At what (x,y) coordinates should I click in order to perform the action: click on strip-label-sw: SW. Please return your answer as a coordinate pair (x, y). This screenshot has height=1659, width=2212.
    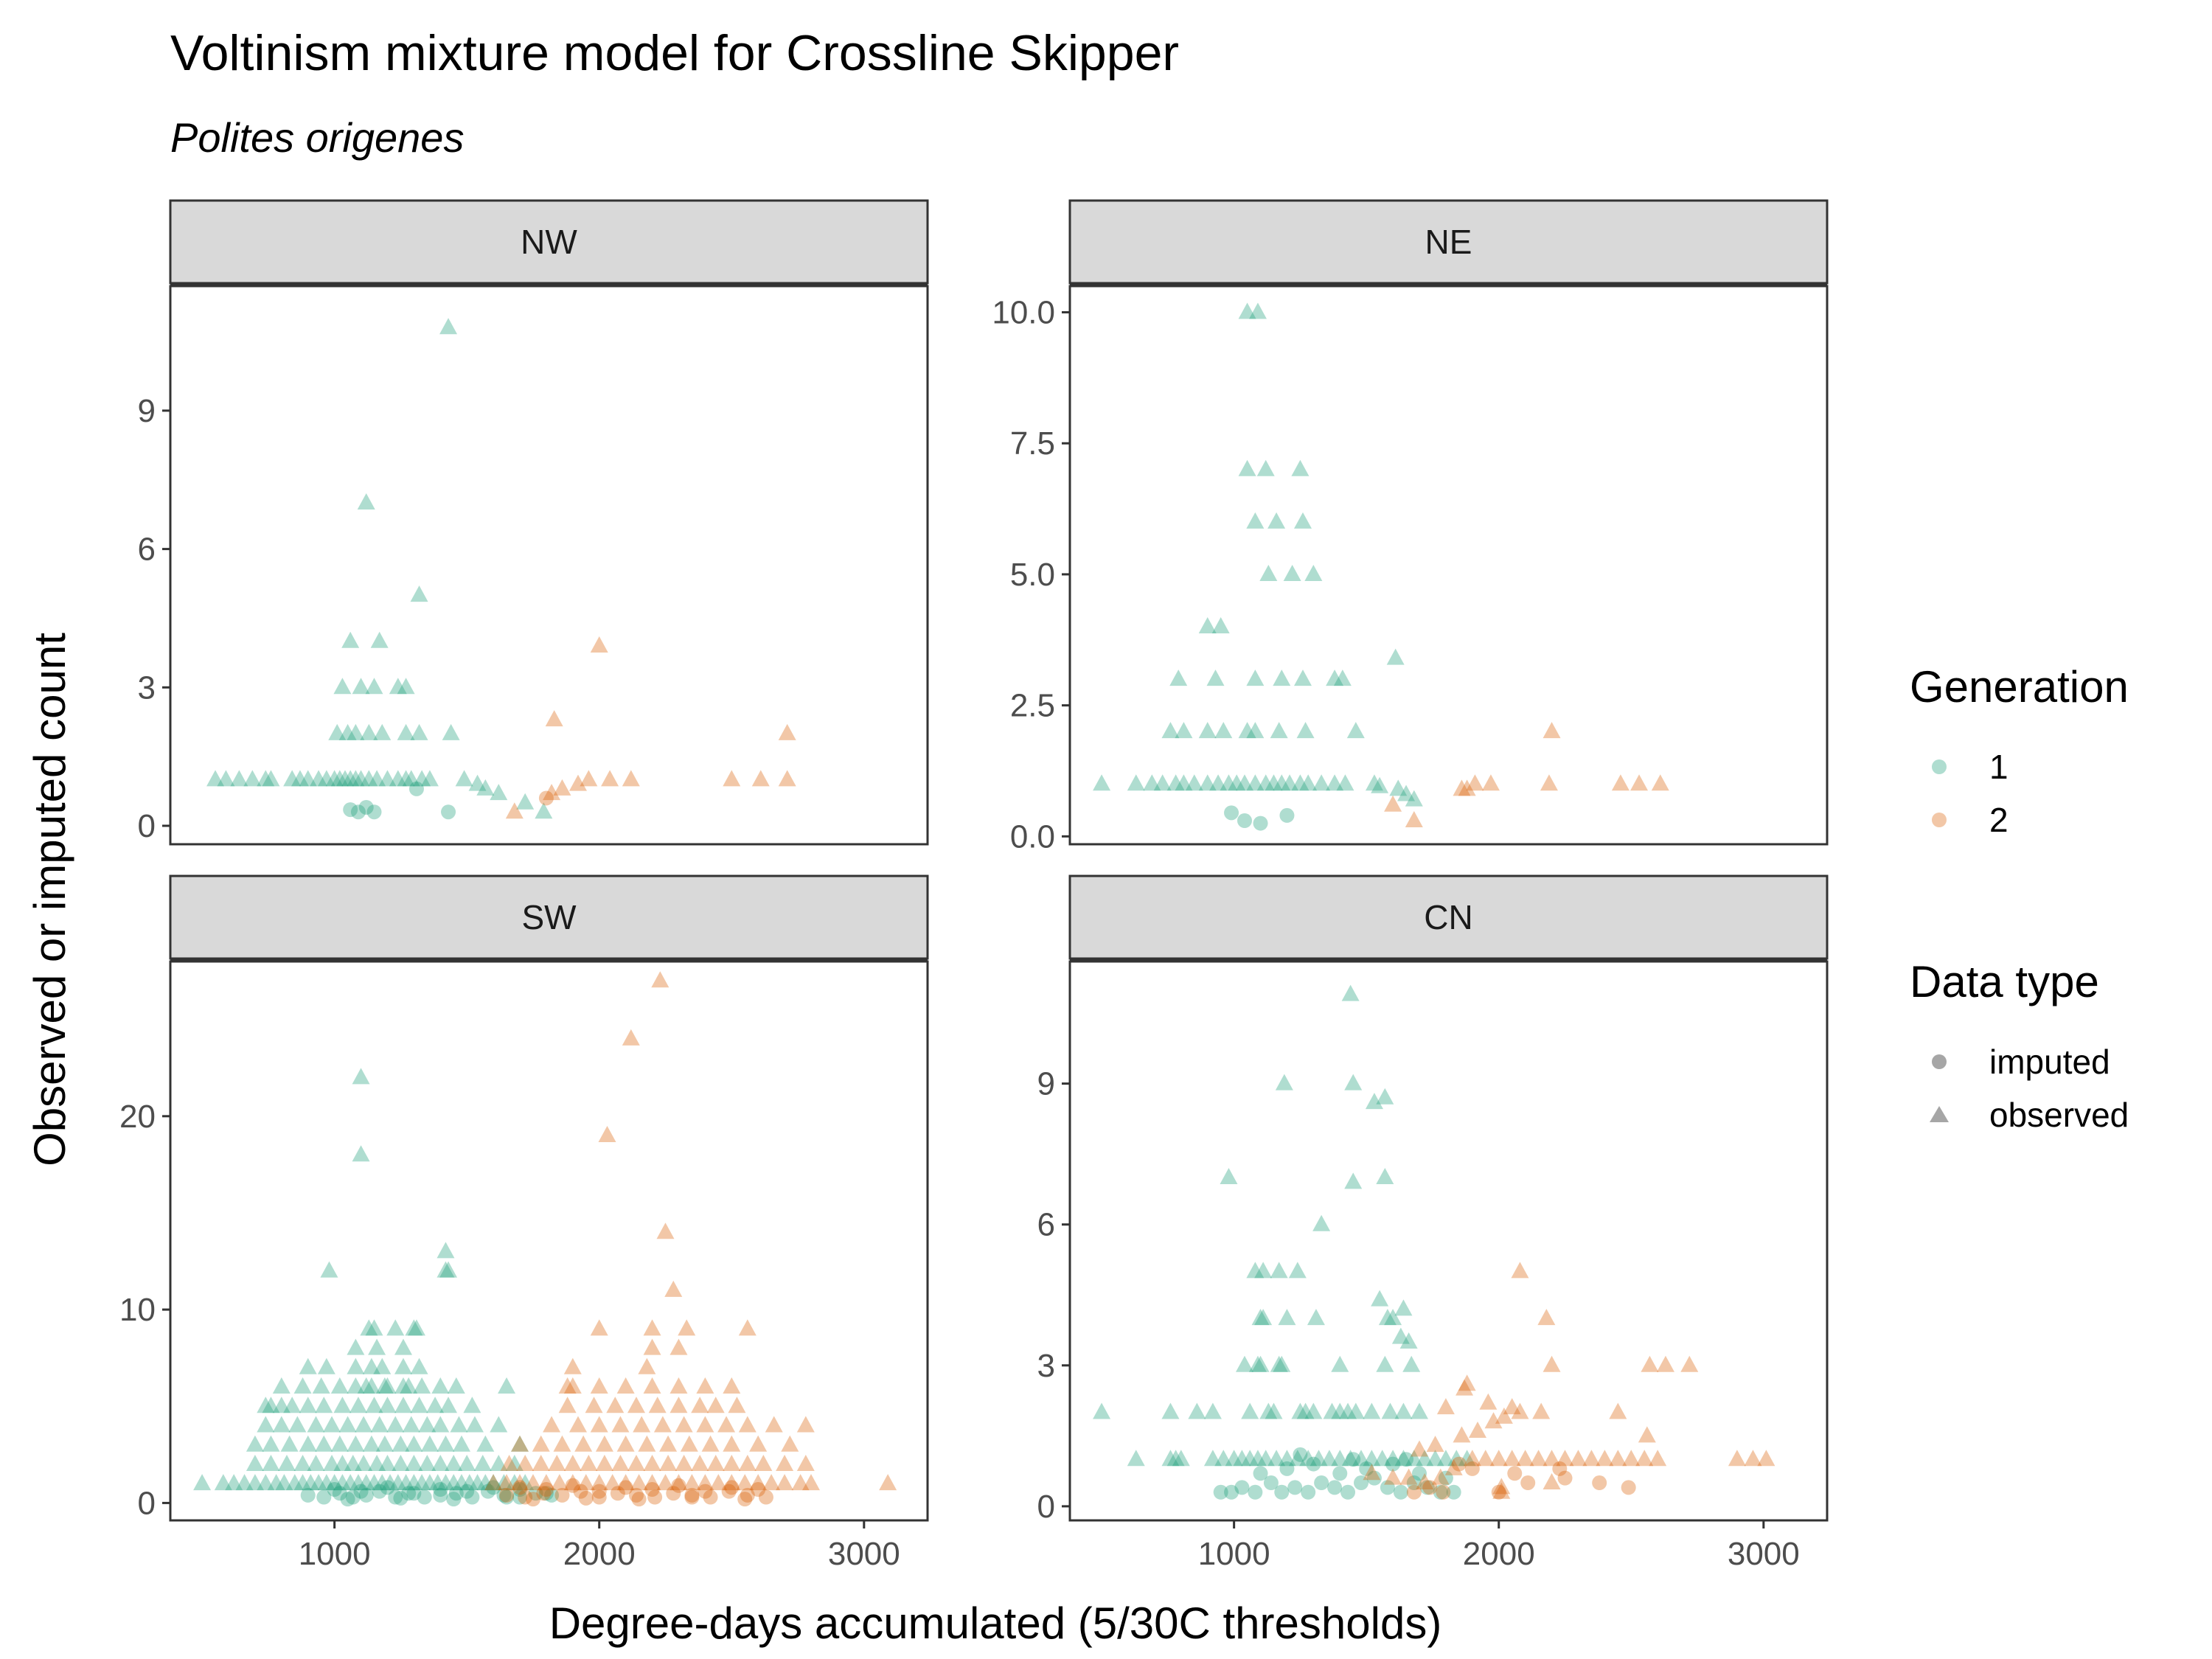
    Looking at the image, I should click on (549, 917).